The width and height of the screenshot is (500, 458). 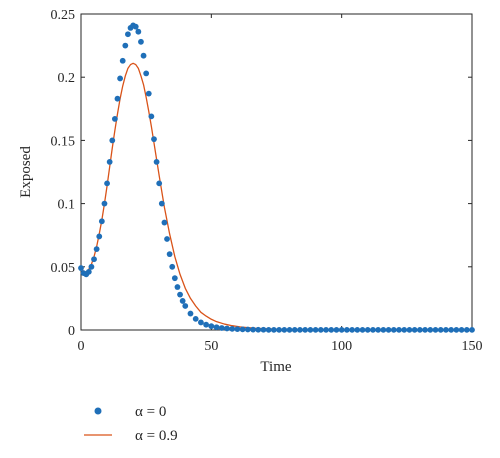 I want to click on x-tick-label: 100, so click(x=341, y=346).